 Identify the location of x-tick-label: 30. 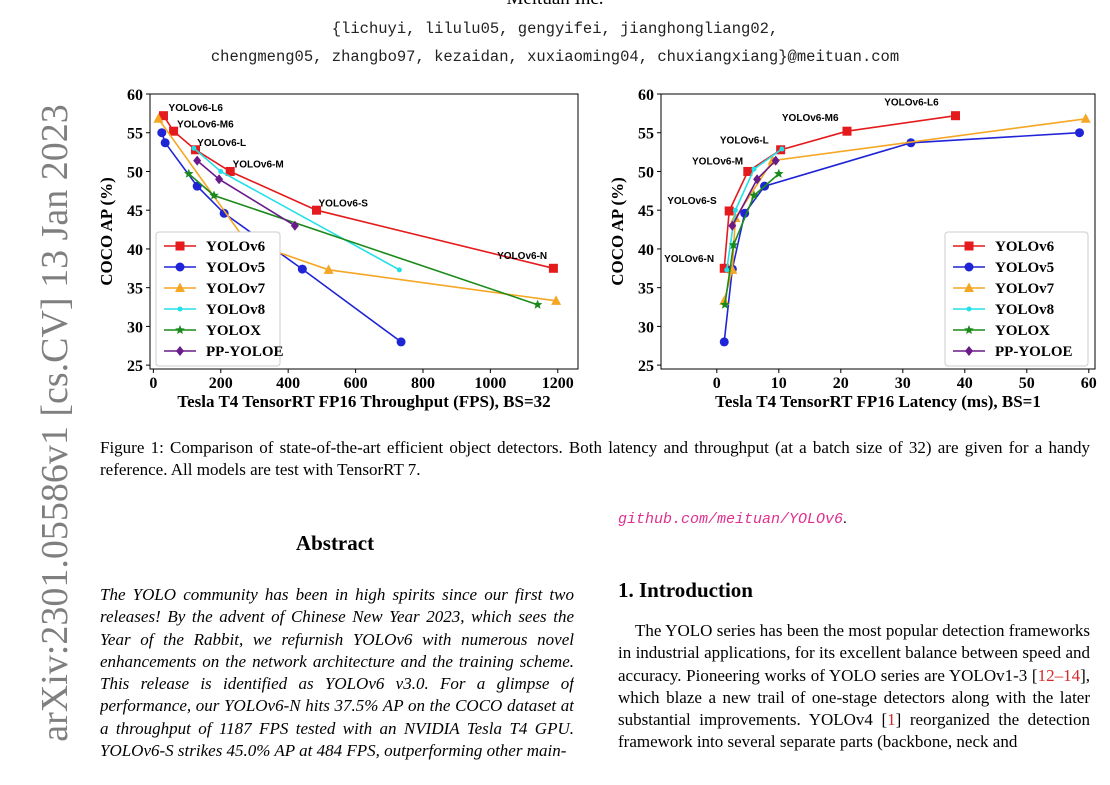
(903, 383).